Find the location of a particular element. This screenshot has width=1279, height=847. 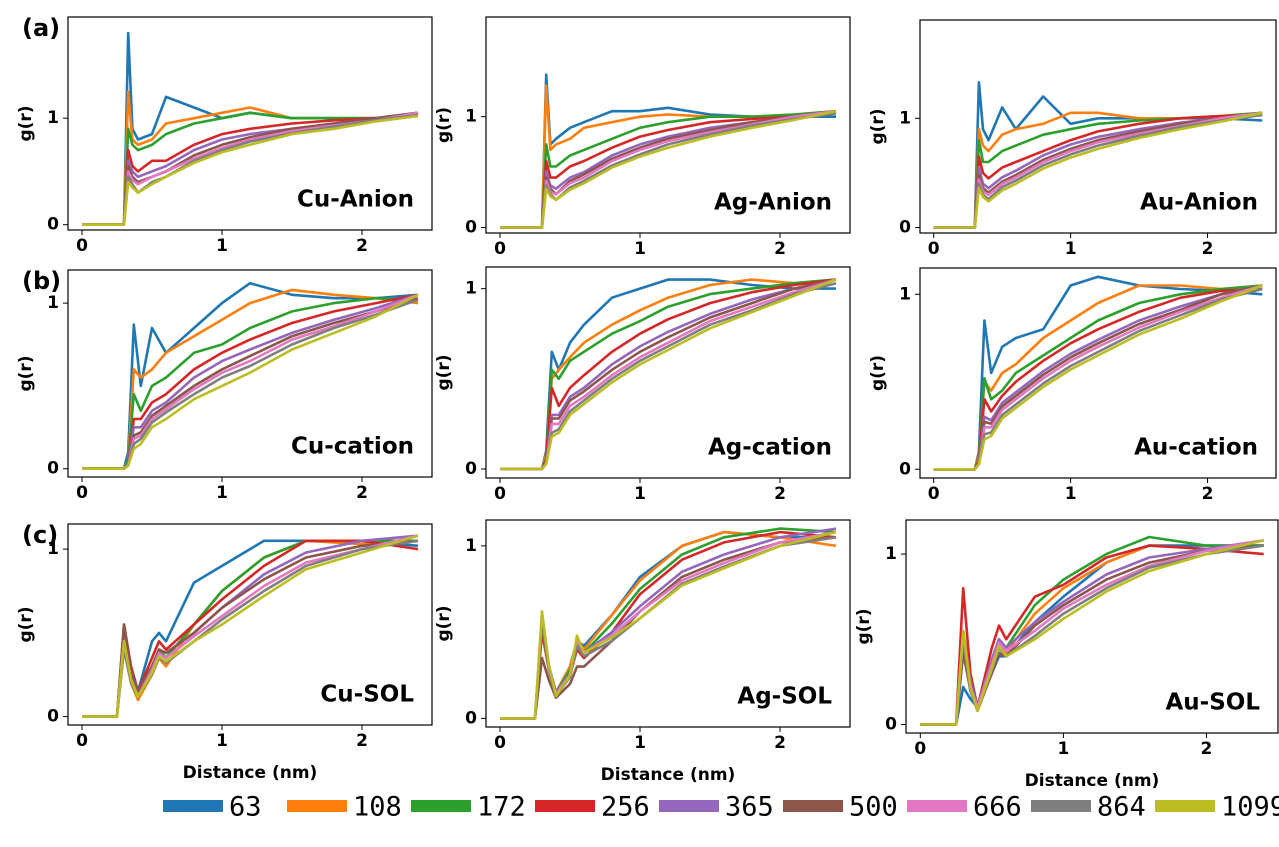

panel-annotation: Cu-SOL is located at coordinates (367, 695).